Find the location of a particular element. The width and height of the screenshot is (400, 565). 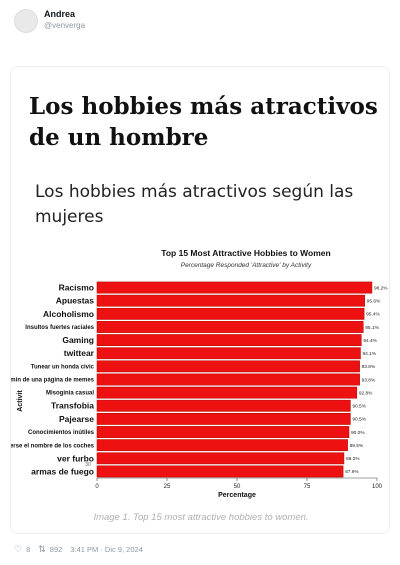

chart-annotation: 30 is located at coordinates (88, 465).